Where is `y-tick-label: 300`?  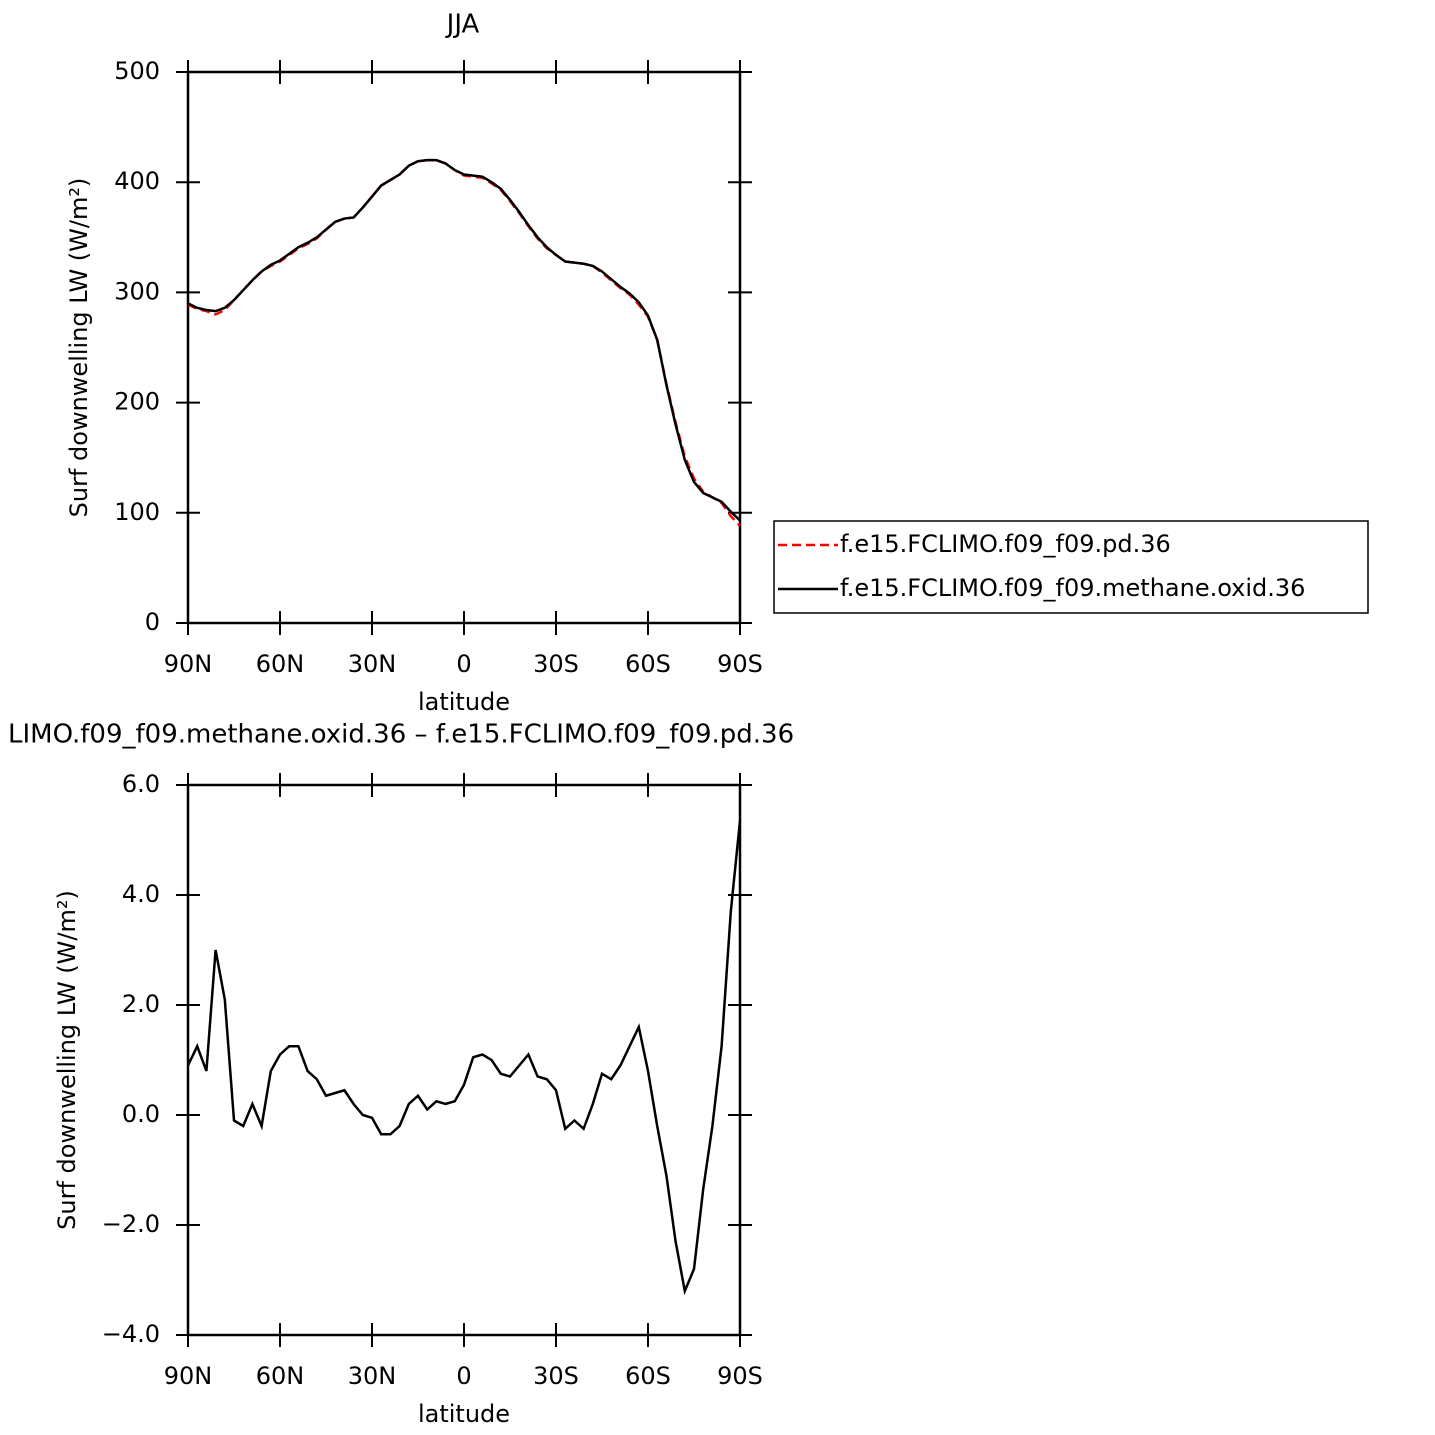
y-tick-label: 300 is located at coordinates (137, 291).